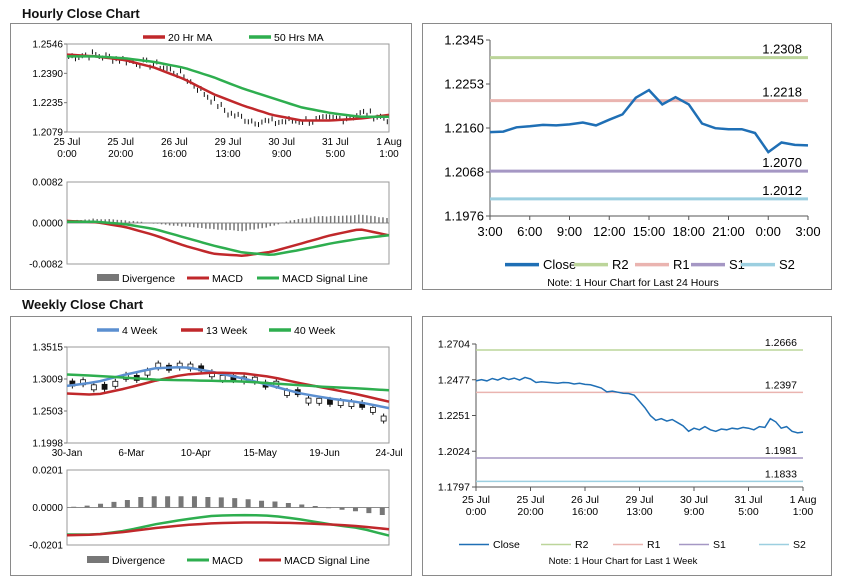  I want to click on week4-line, so click(228, 387).